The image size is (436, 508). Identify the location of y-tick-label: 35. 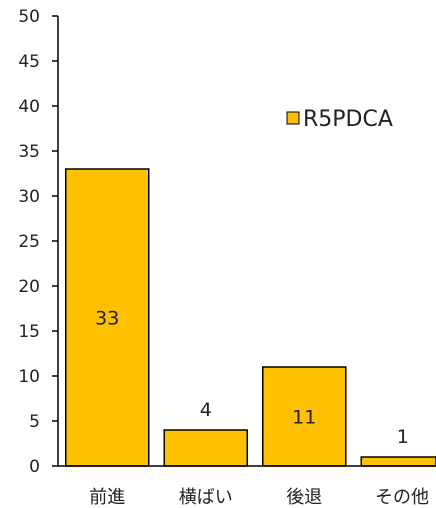
(29, 152).